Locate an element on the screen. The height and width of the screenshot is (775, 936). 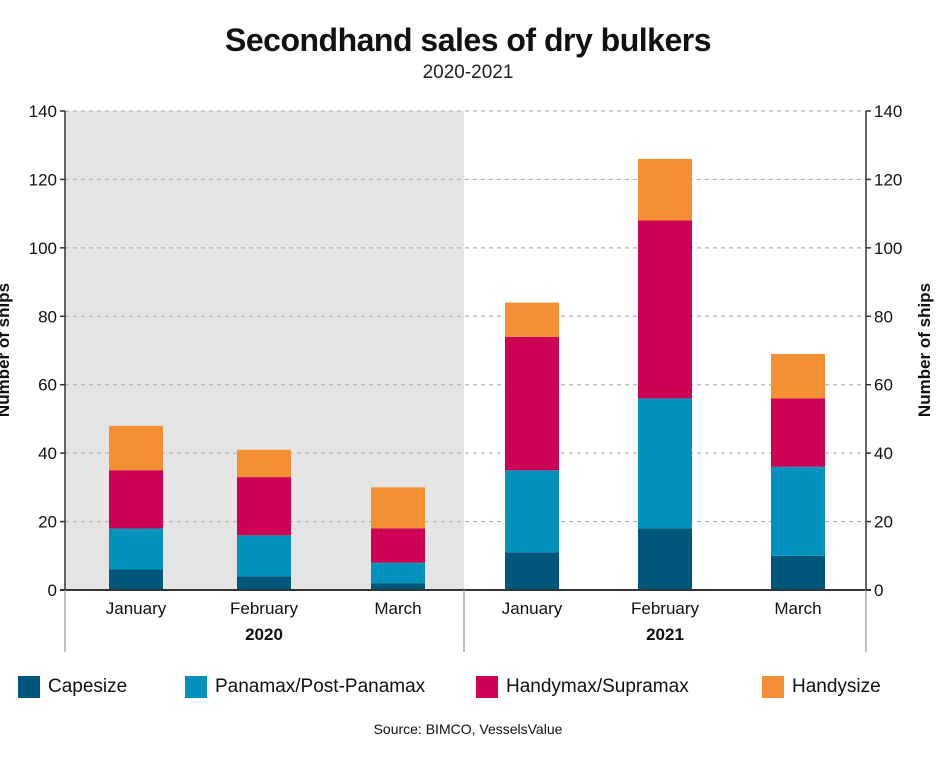
legend-label: Capesize is located at coordinates (88, 686).